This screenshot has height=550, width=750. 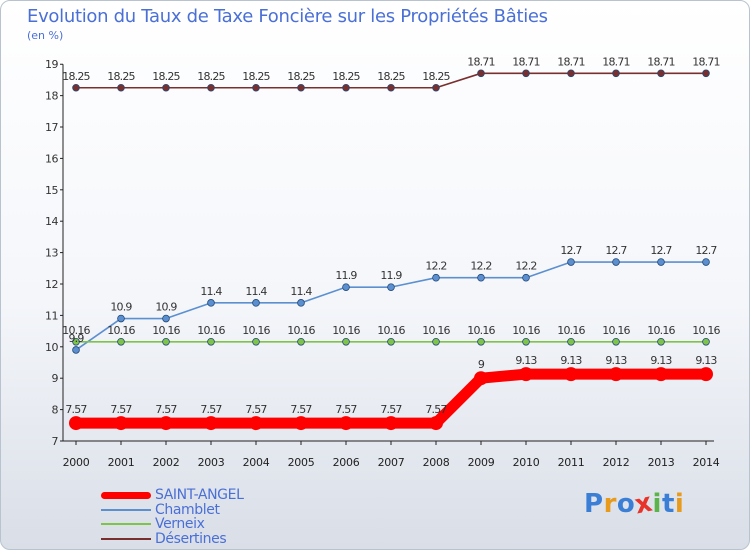 What do you see at coordinates (76, 462) in the screenshot?
I see `x-tick-label: 2000` at bounding box center [76, 462].